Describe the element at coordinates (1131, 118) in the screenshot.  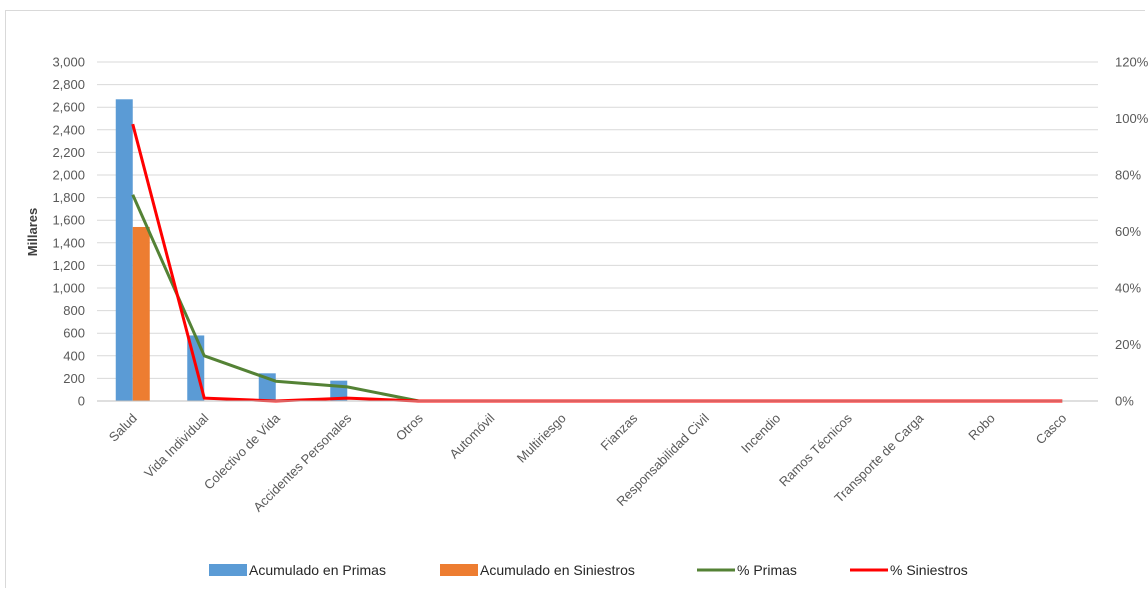
I see `y2-tick-label: 100%` at that location.